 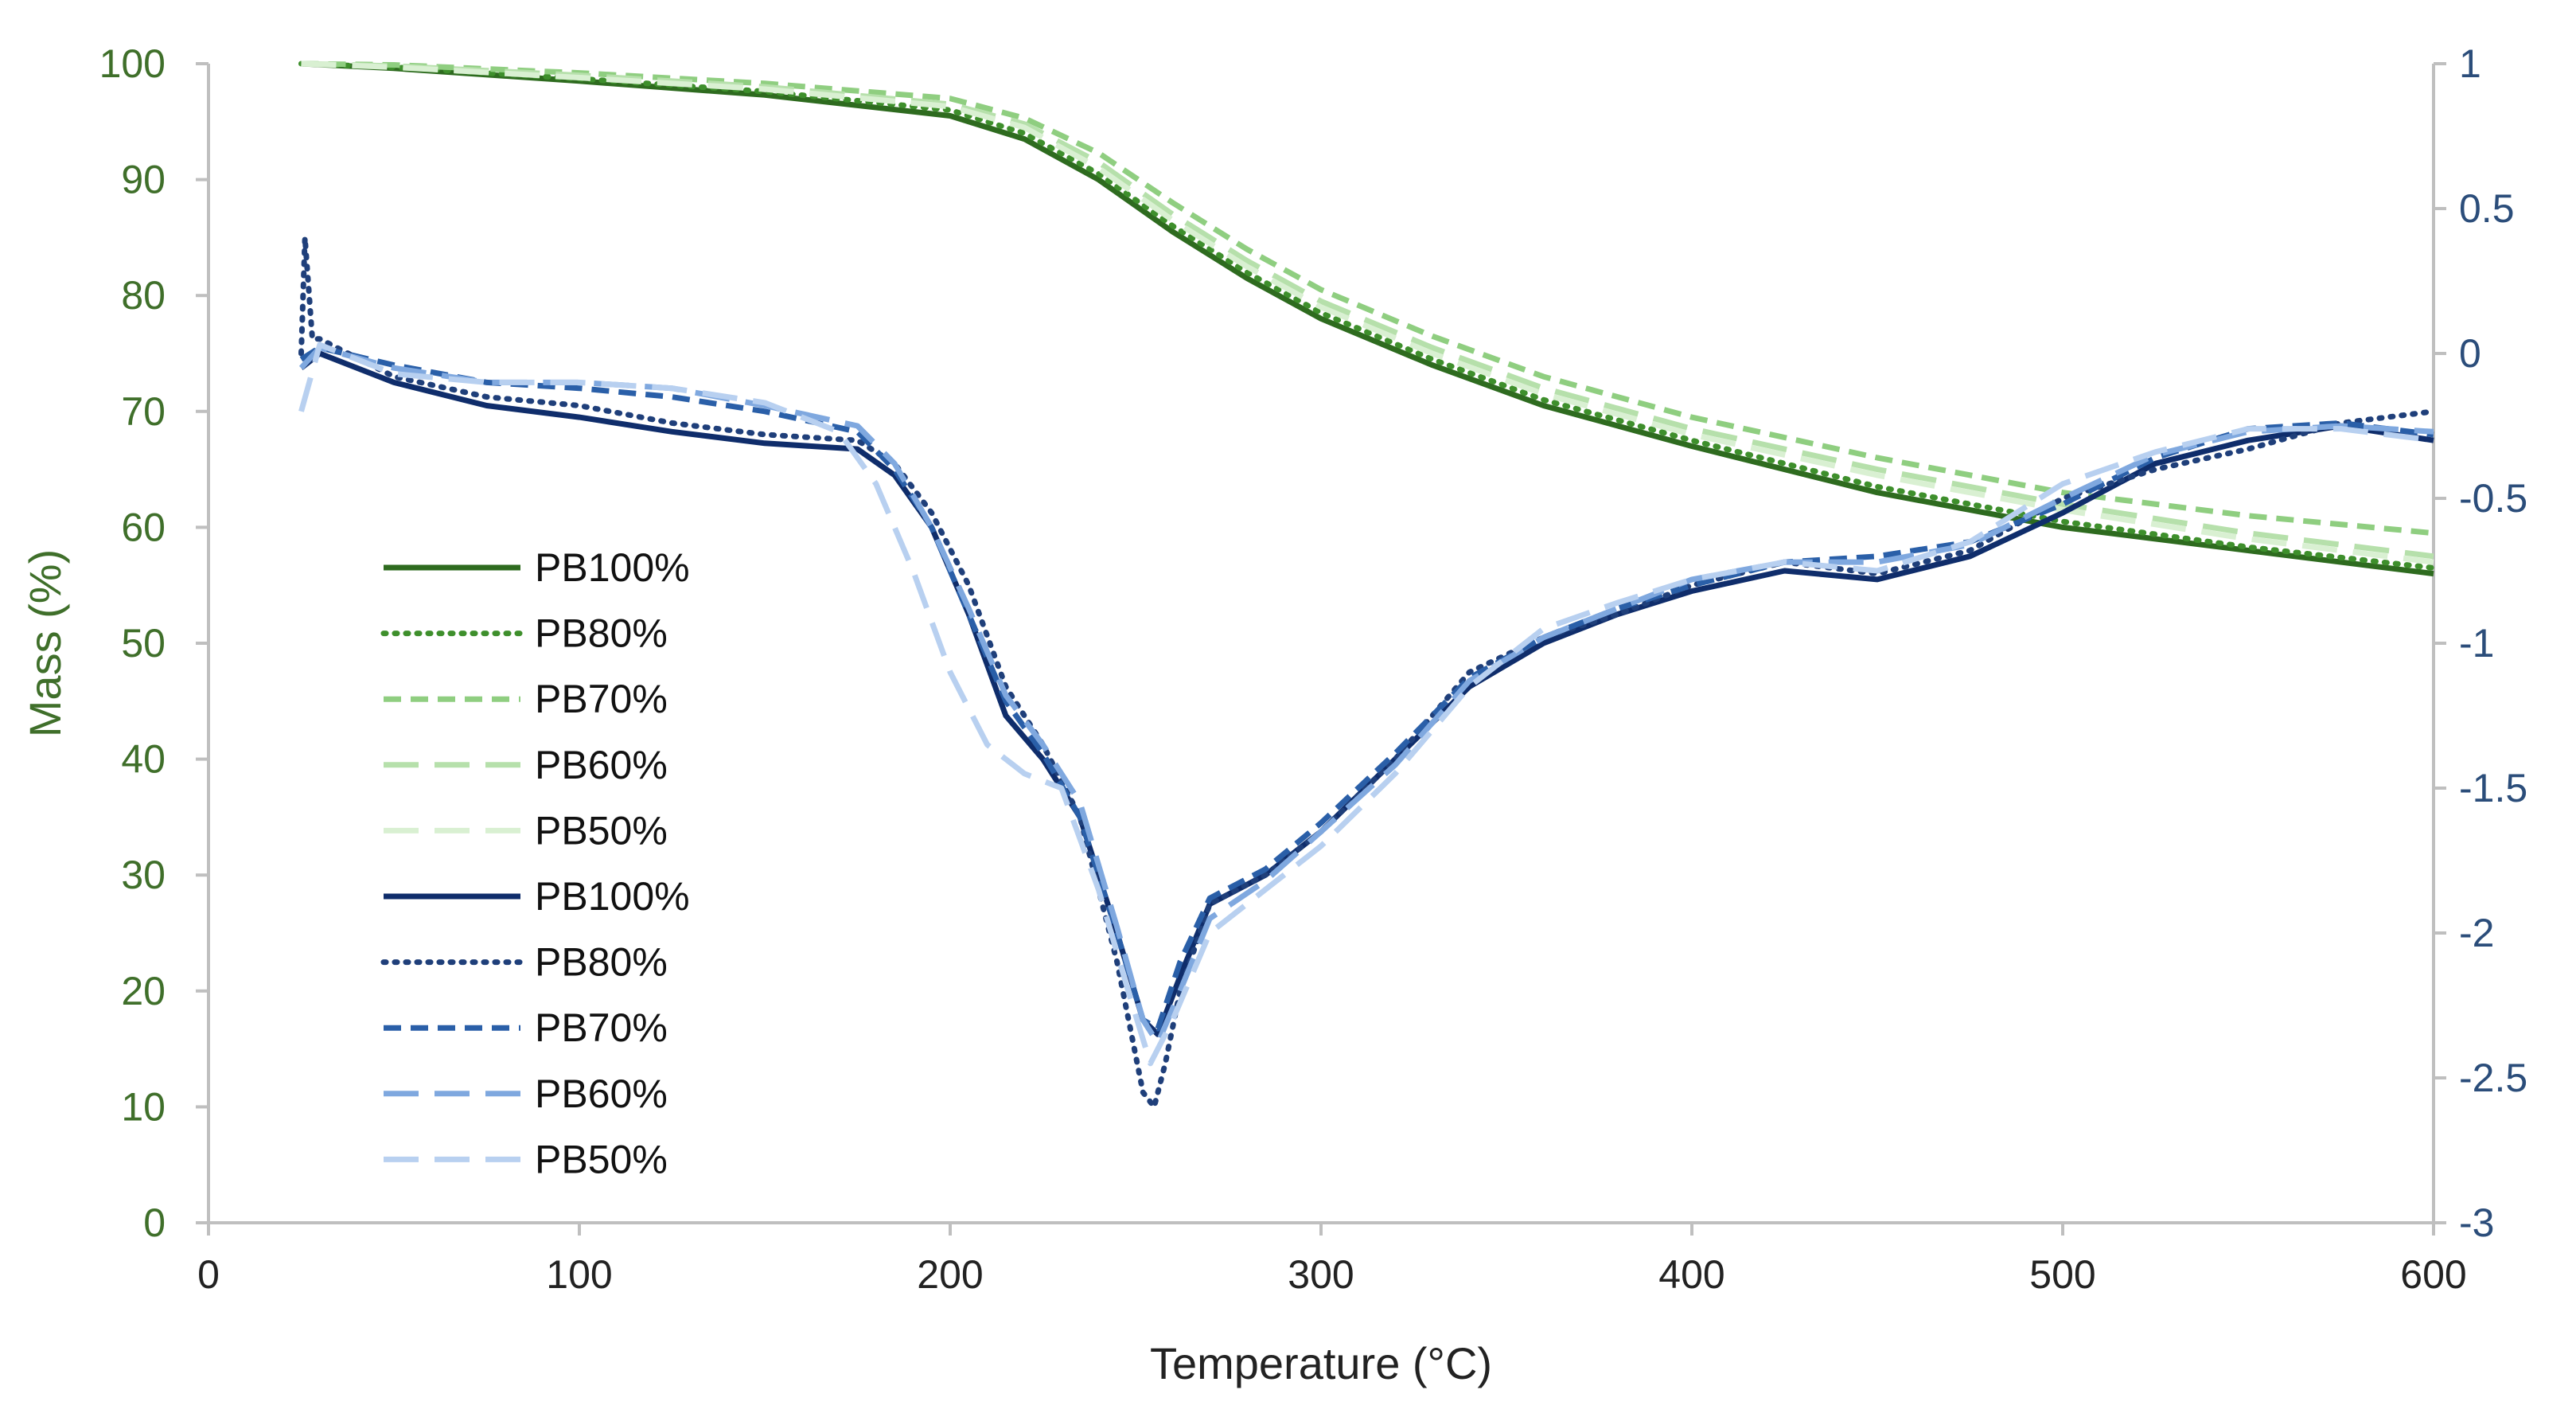 I want to click on y-right-tick-label: 0.5, so click(x=2487, y=208).